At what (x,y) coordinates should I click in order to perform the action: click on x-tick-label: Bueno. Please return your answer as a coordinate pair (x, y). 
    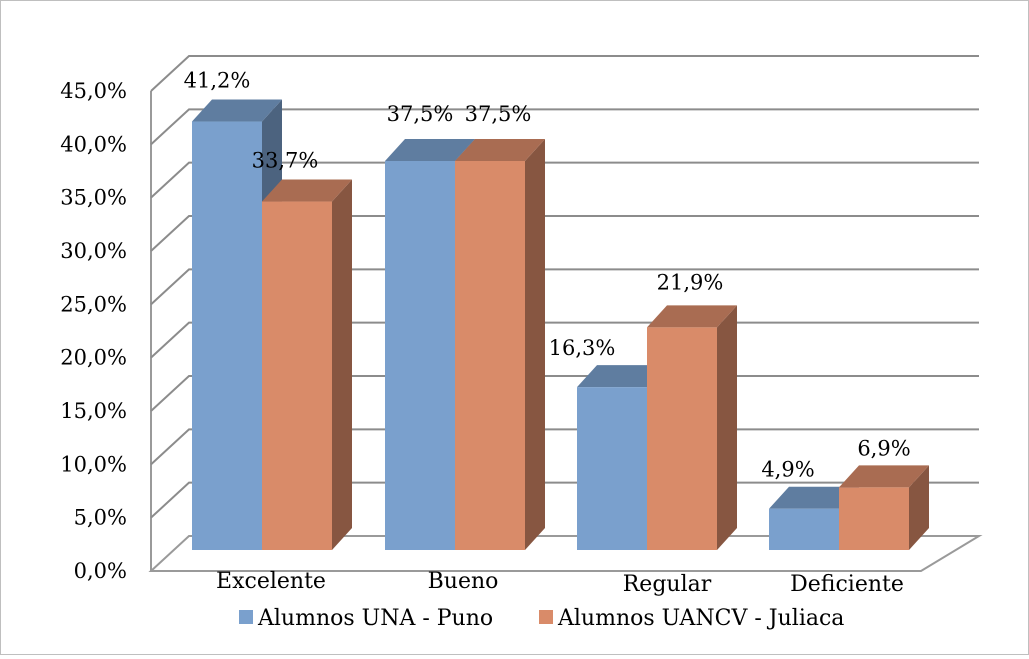
    Looking at the image, I should click on (463, 581).